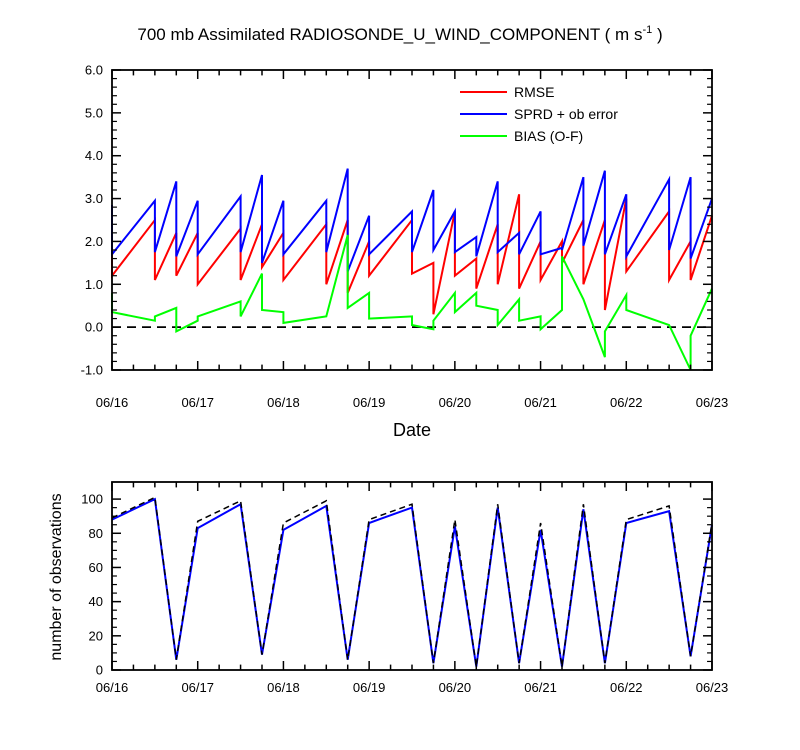 The width and height of the screenshot is (800, 750). Describe the element at coordinates (283, 687) in the screenshot. I see `bottom-x-tick-label: 06/18` at that location.